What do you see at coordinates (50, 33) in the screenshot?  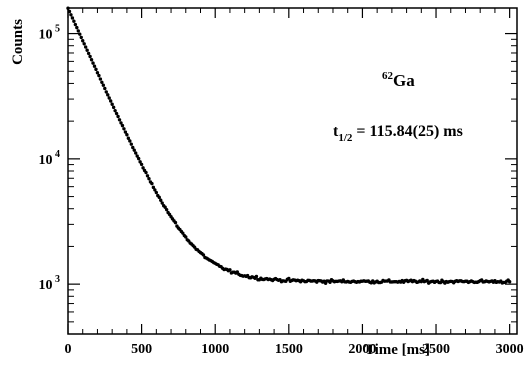 I see `y-tick-label: 10 5` at bounding box center [50, 33].